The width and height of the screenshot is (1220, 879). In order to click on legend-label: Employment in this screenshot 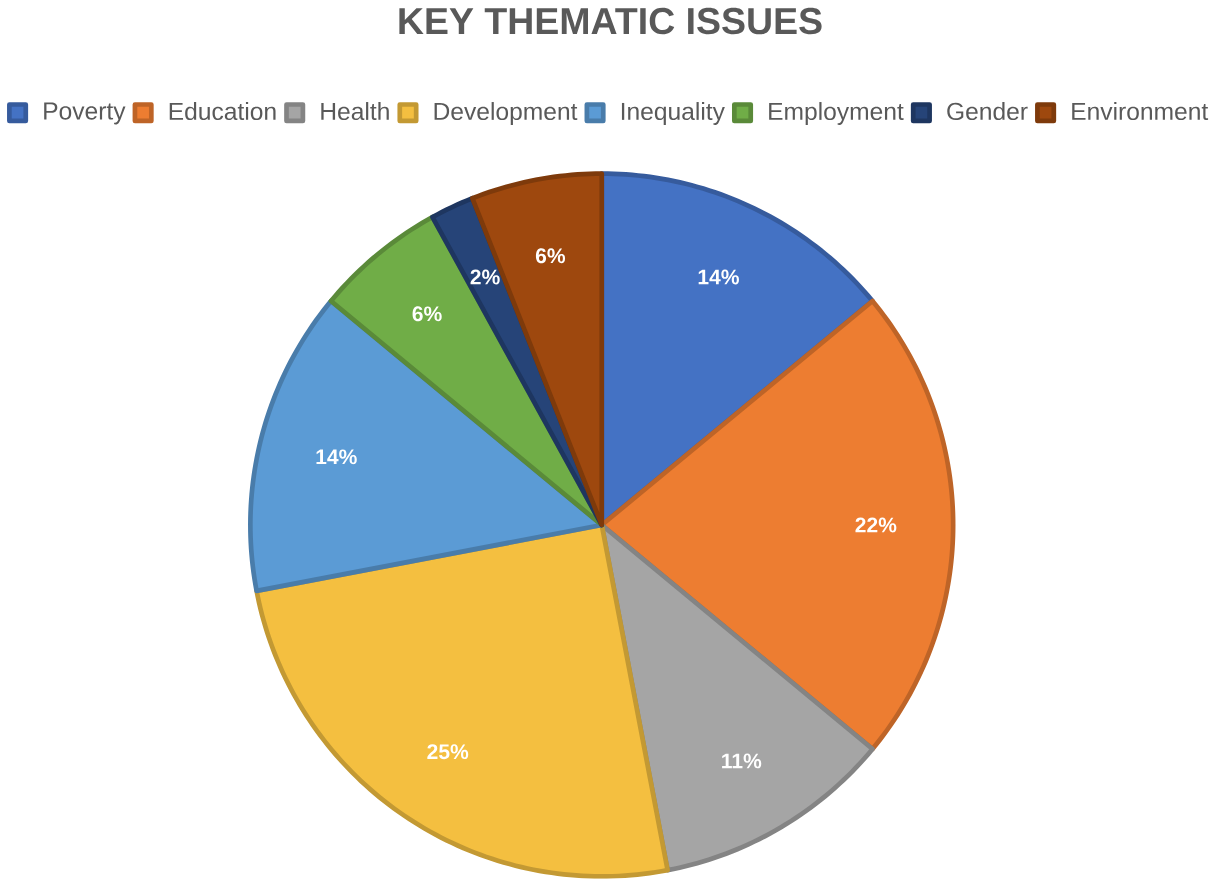, I will do `click(836, 114)`.